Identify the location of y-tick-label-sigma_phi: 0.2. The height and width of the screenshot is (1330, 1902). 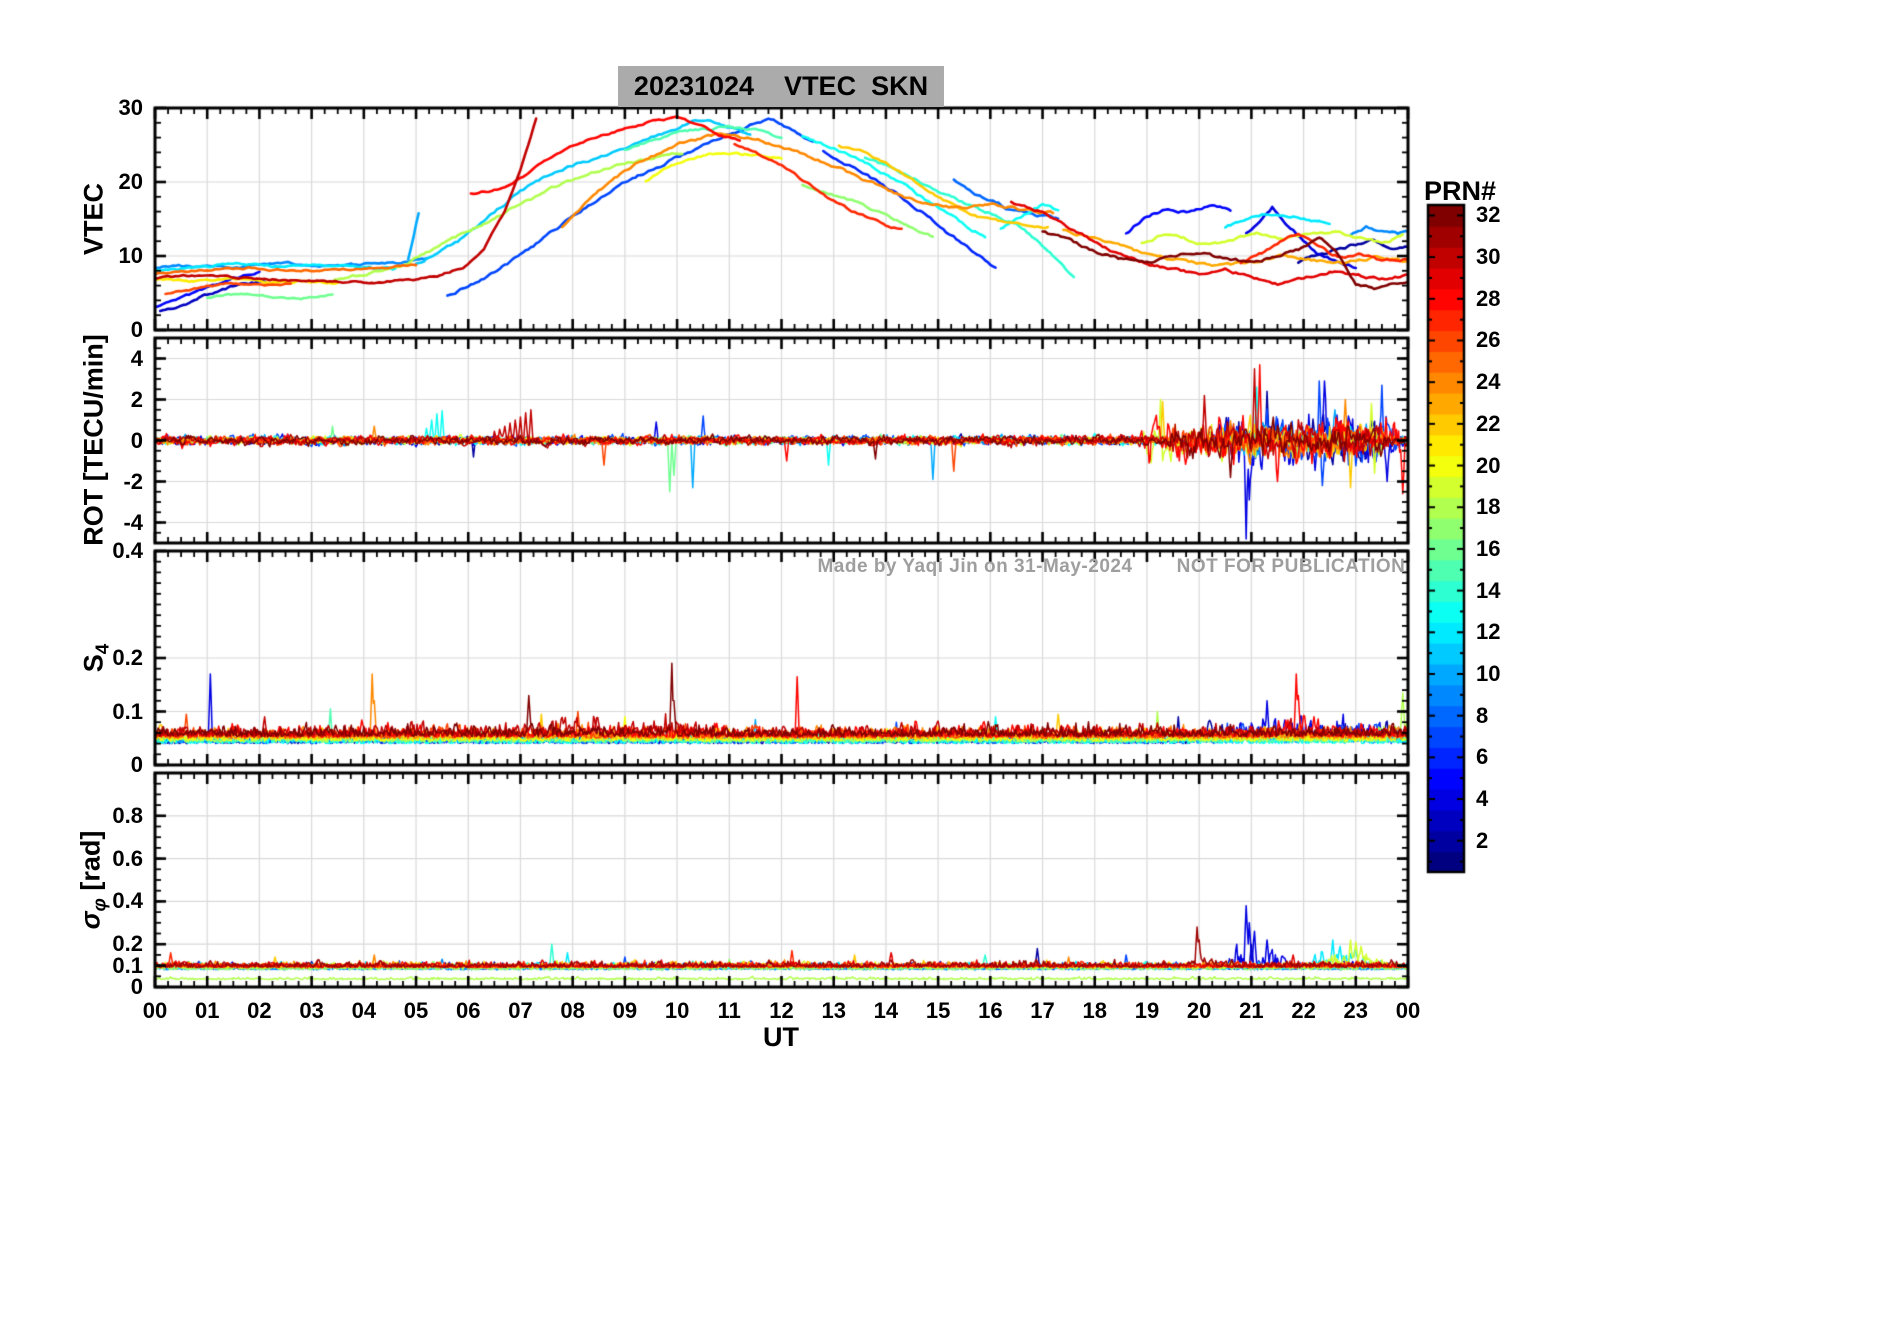
(127, 944).